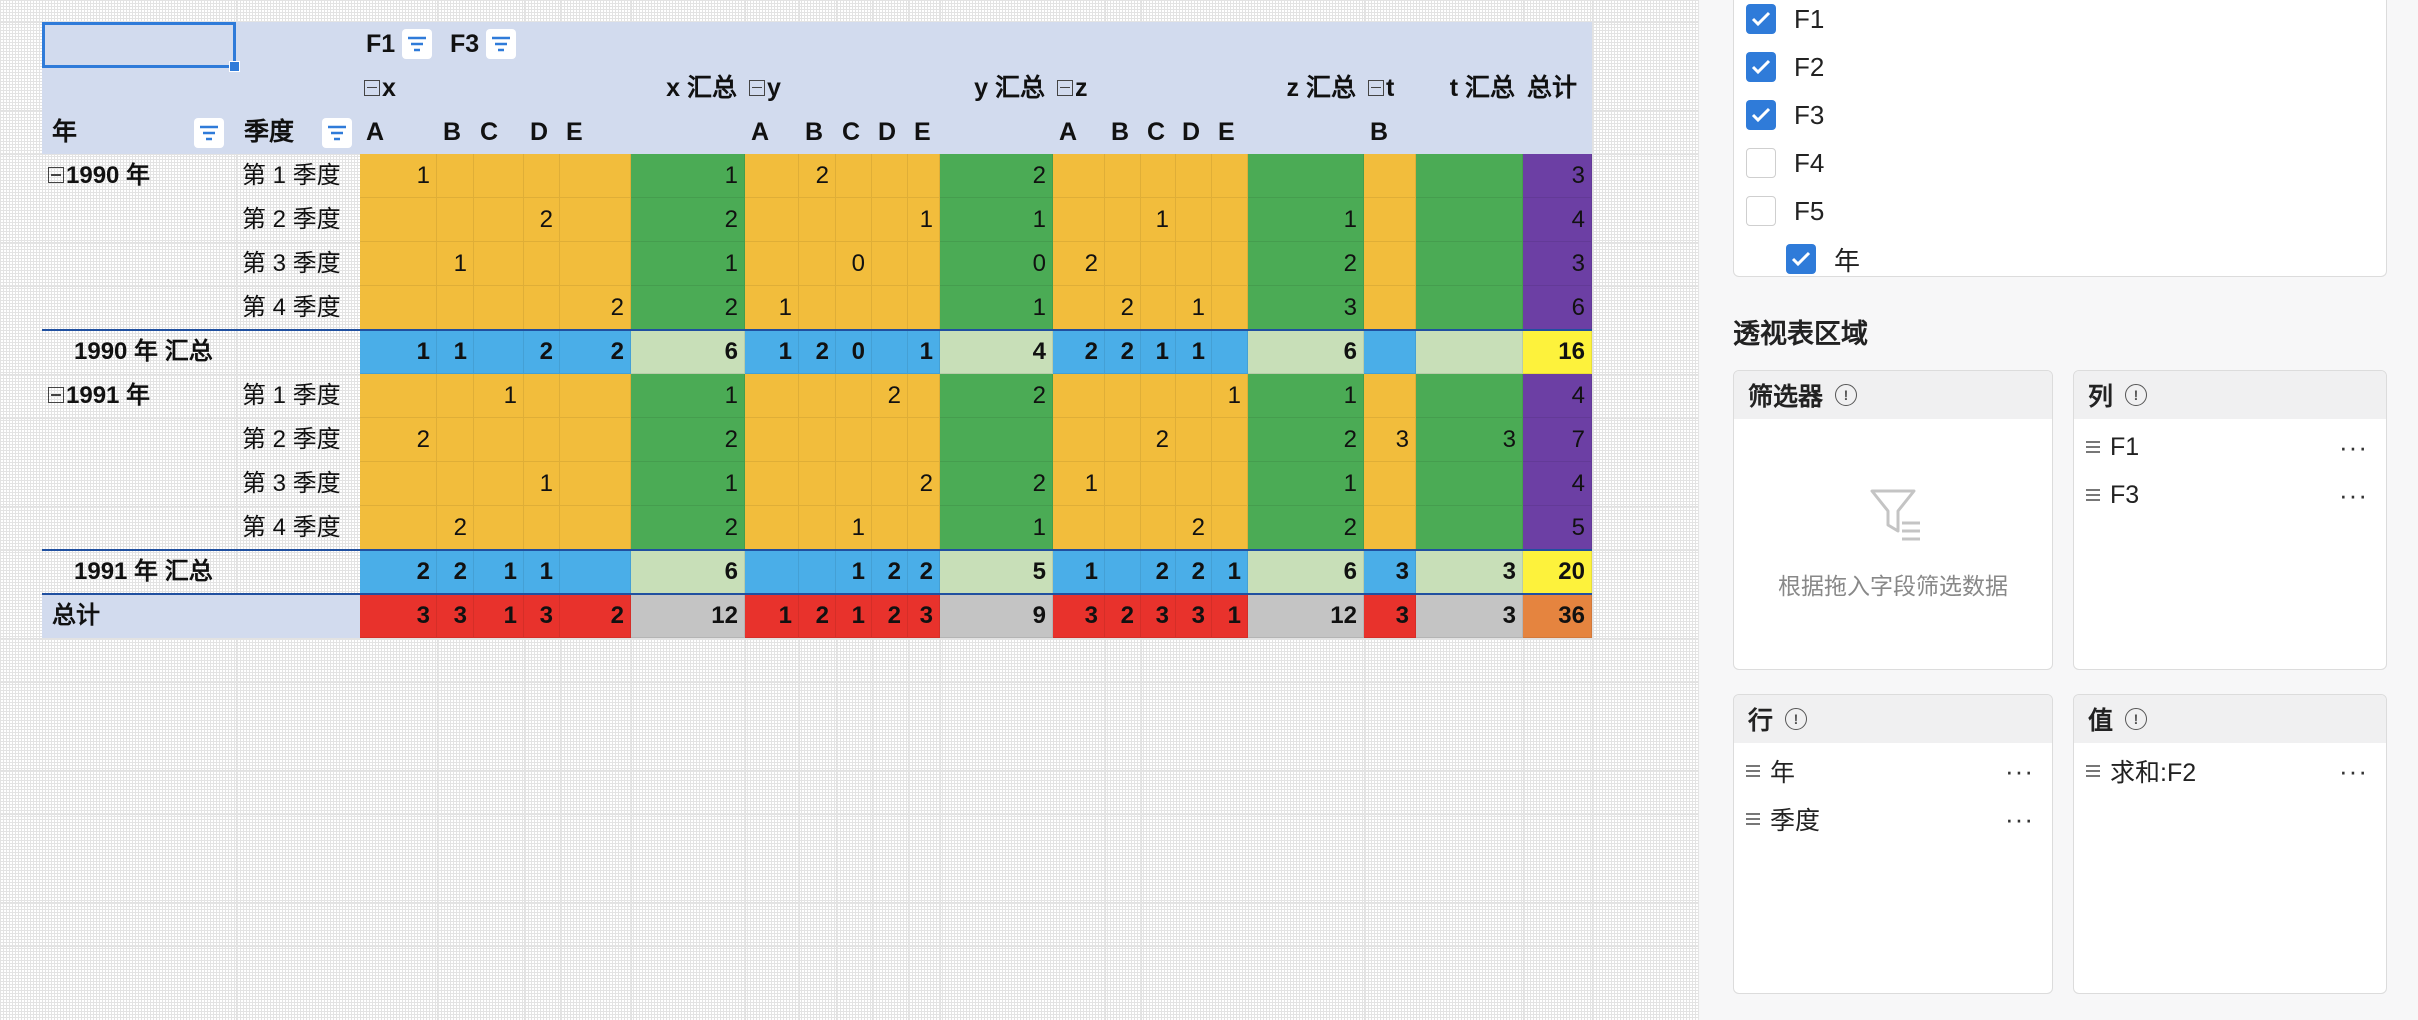 This screenshot has width=2418, height=1020. What do you see at coordinates (1823, 259) in the screenshot?
I see `field-item-年: 年` at bounding box center [1823, 259].